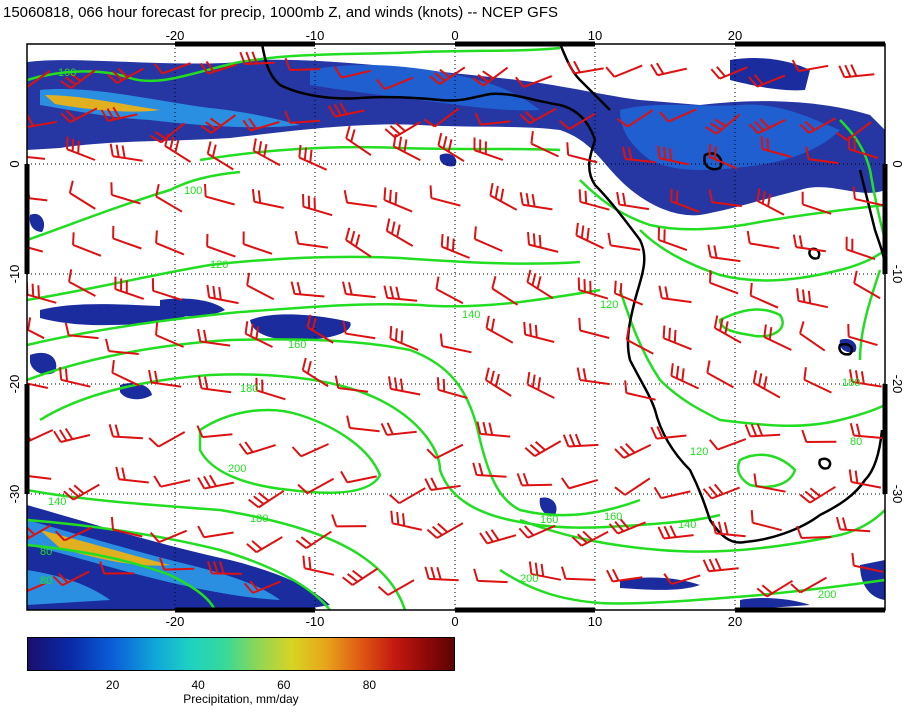  I want to click on colorbar-tick-label: 20, so click(112, 685).